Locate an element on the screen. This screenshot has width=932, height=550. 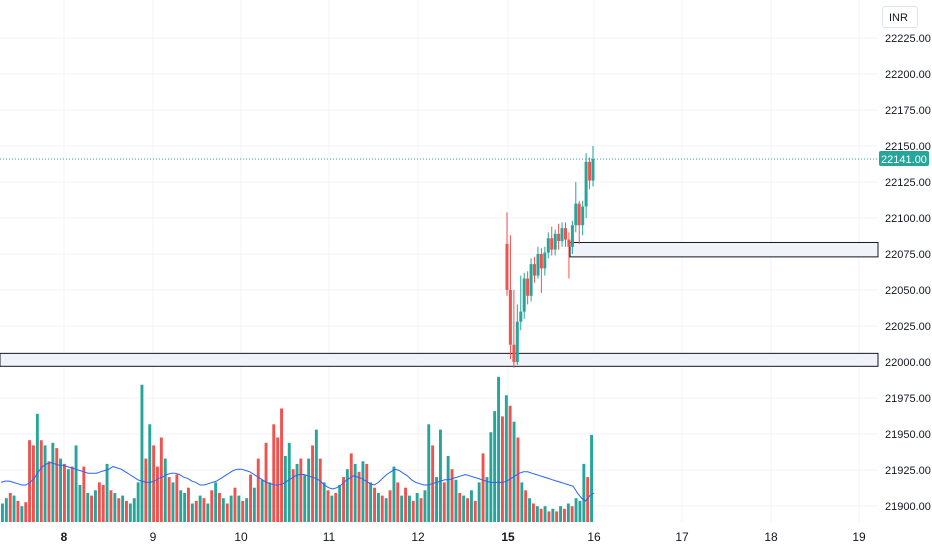
price-tick-label: 22025.00 is located at coordinates (908, 327).